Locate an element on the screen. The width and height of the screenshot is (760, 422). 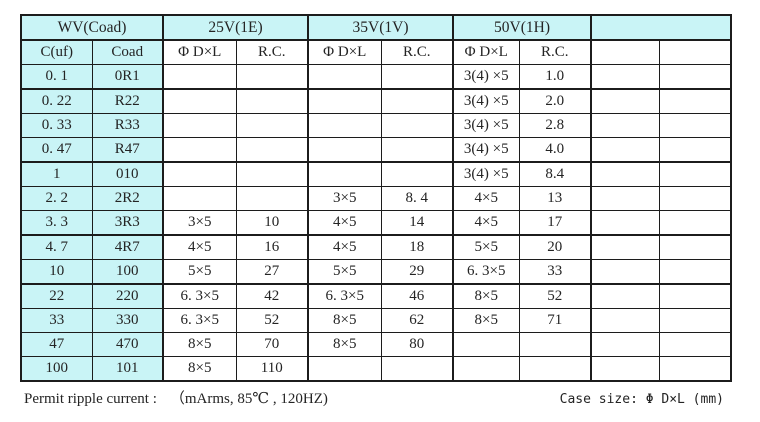
value-cell: 46 is located at coordinates (417, 296).